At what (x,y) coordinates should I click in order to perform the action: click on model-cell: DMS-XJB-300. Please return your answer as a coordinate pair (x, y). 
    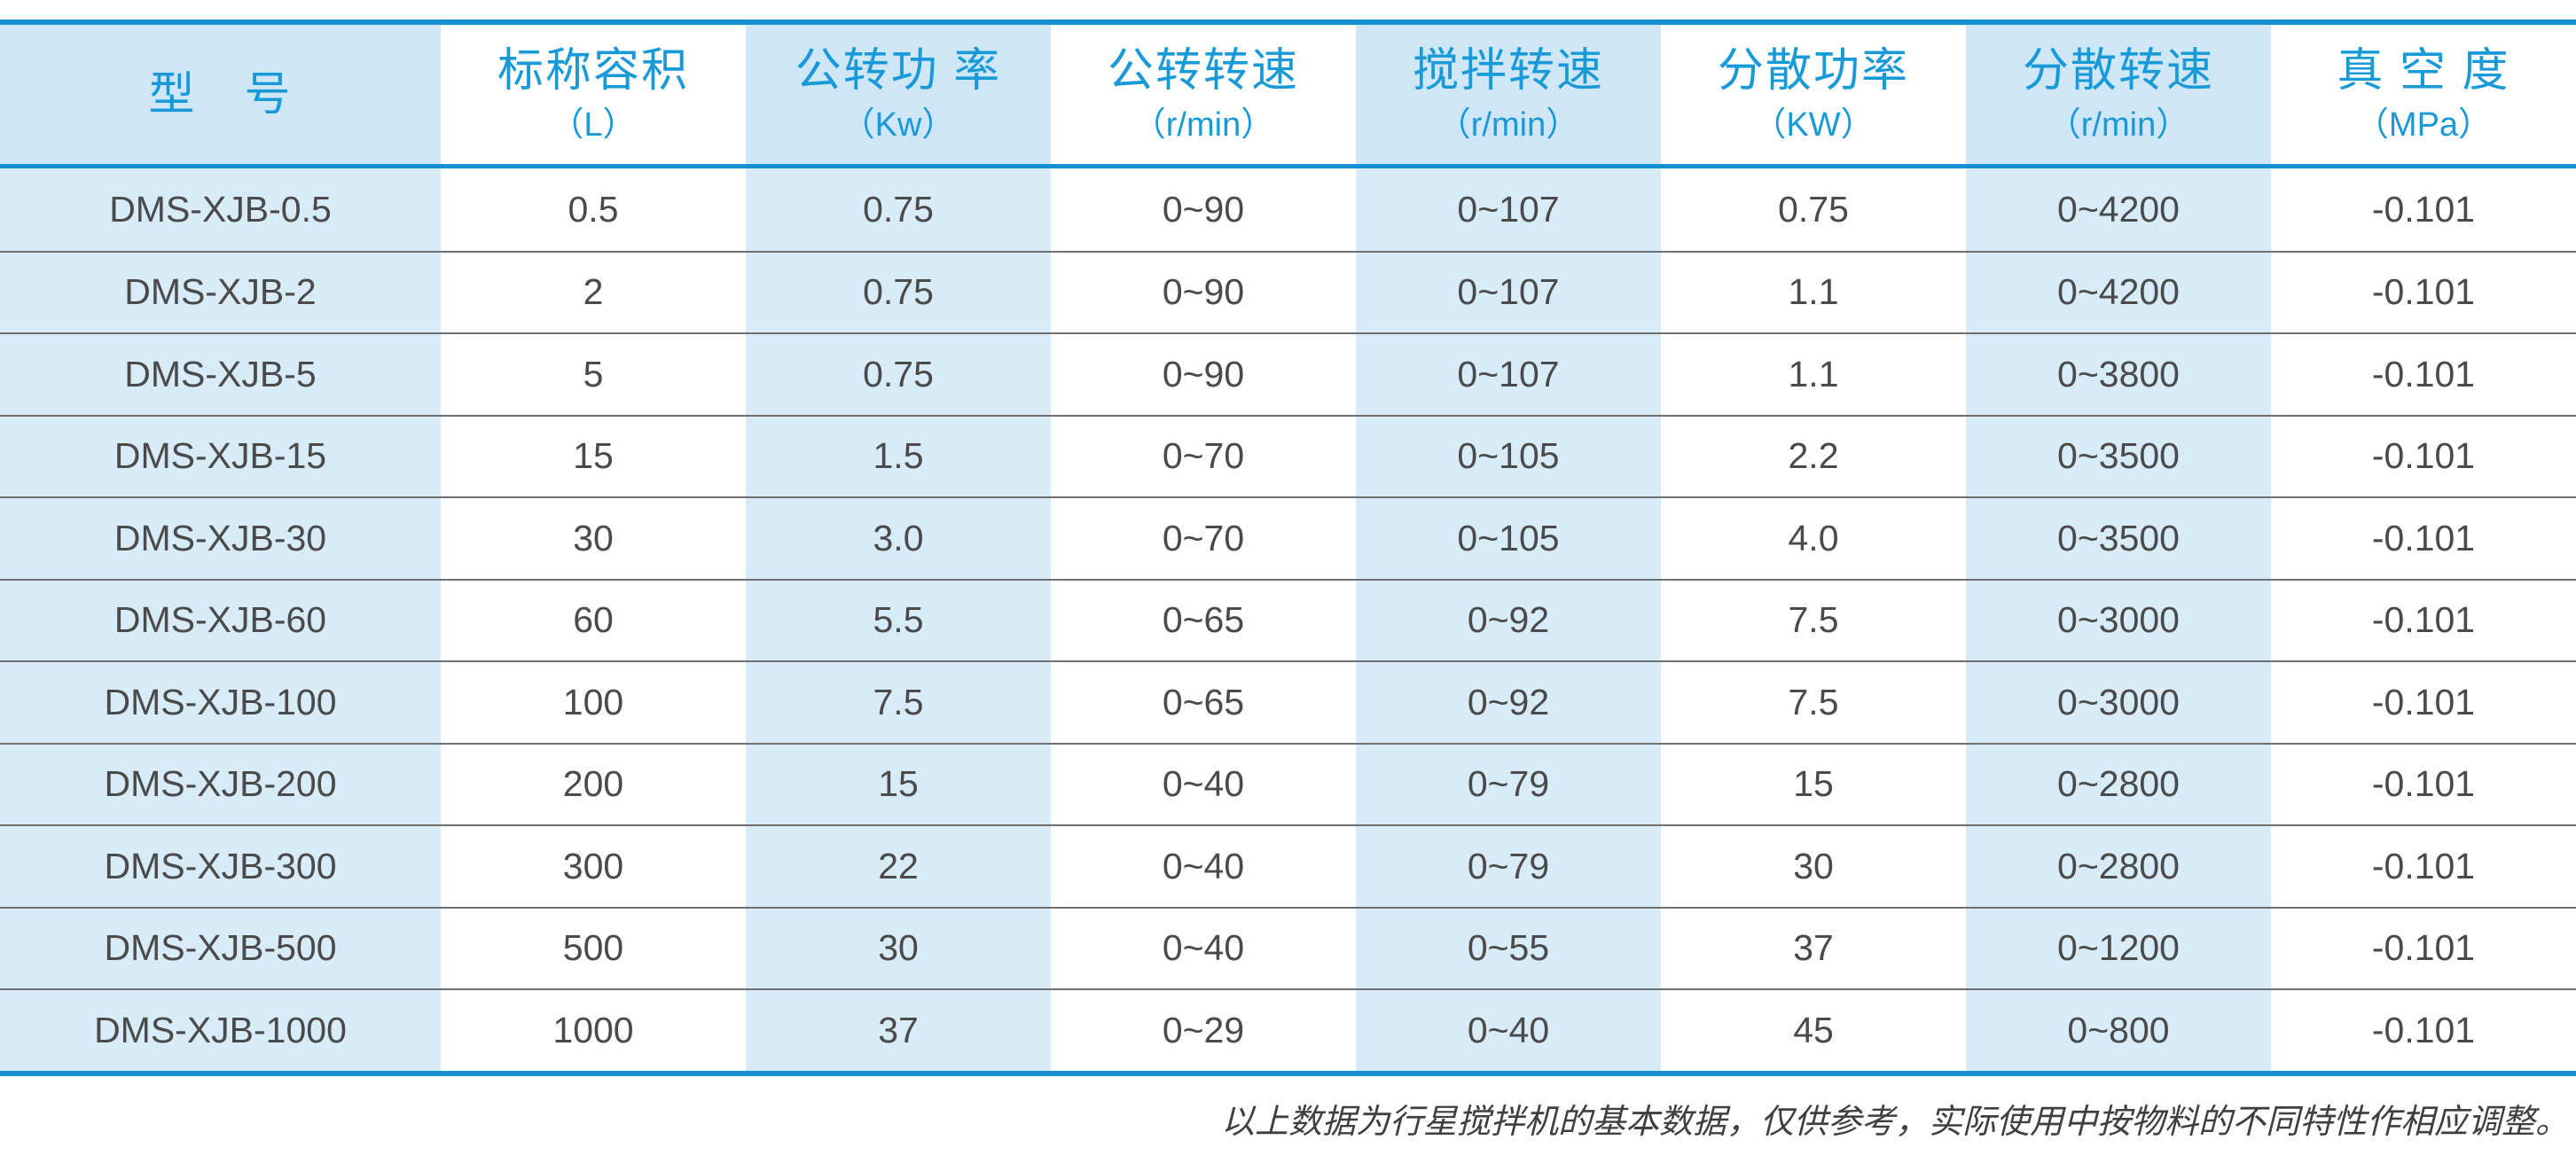
    Looking at the image, I should click on (220, 866).